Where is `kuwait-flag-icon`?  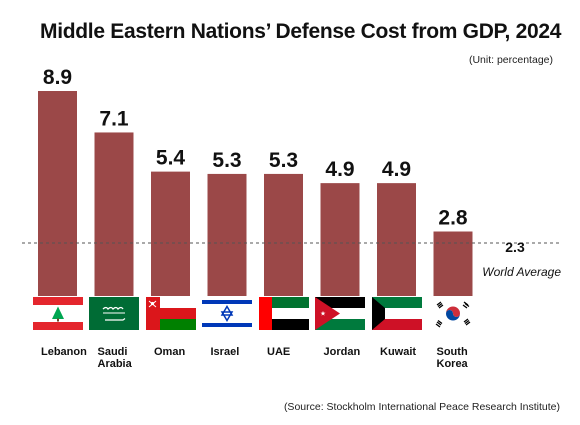
kuwait-flag-icon is located at coordinates (396, 313).